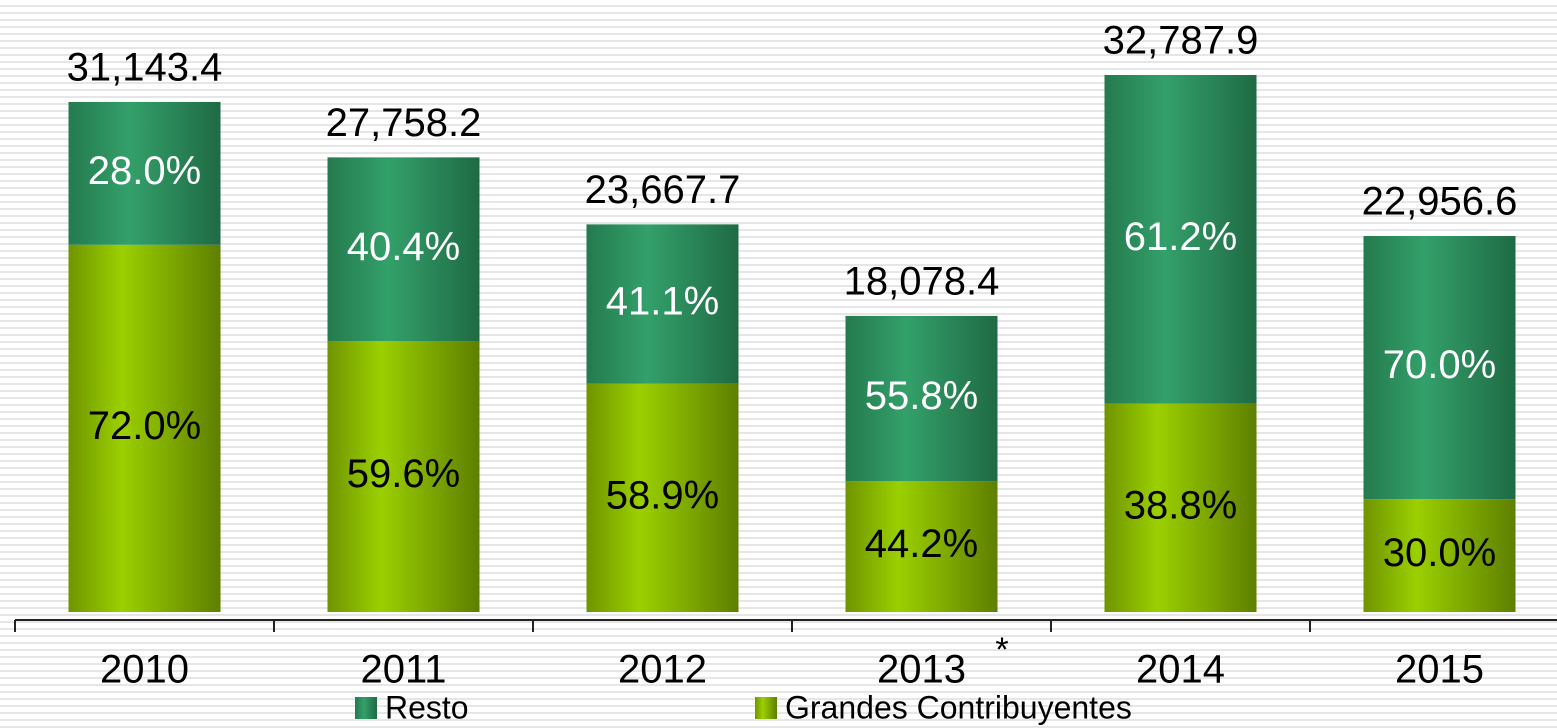  I want to click on segment-label: 72.0%, so click(144, 426).